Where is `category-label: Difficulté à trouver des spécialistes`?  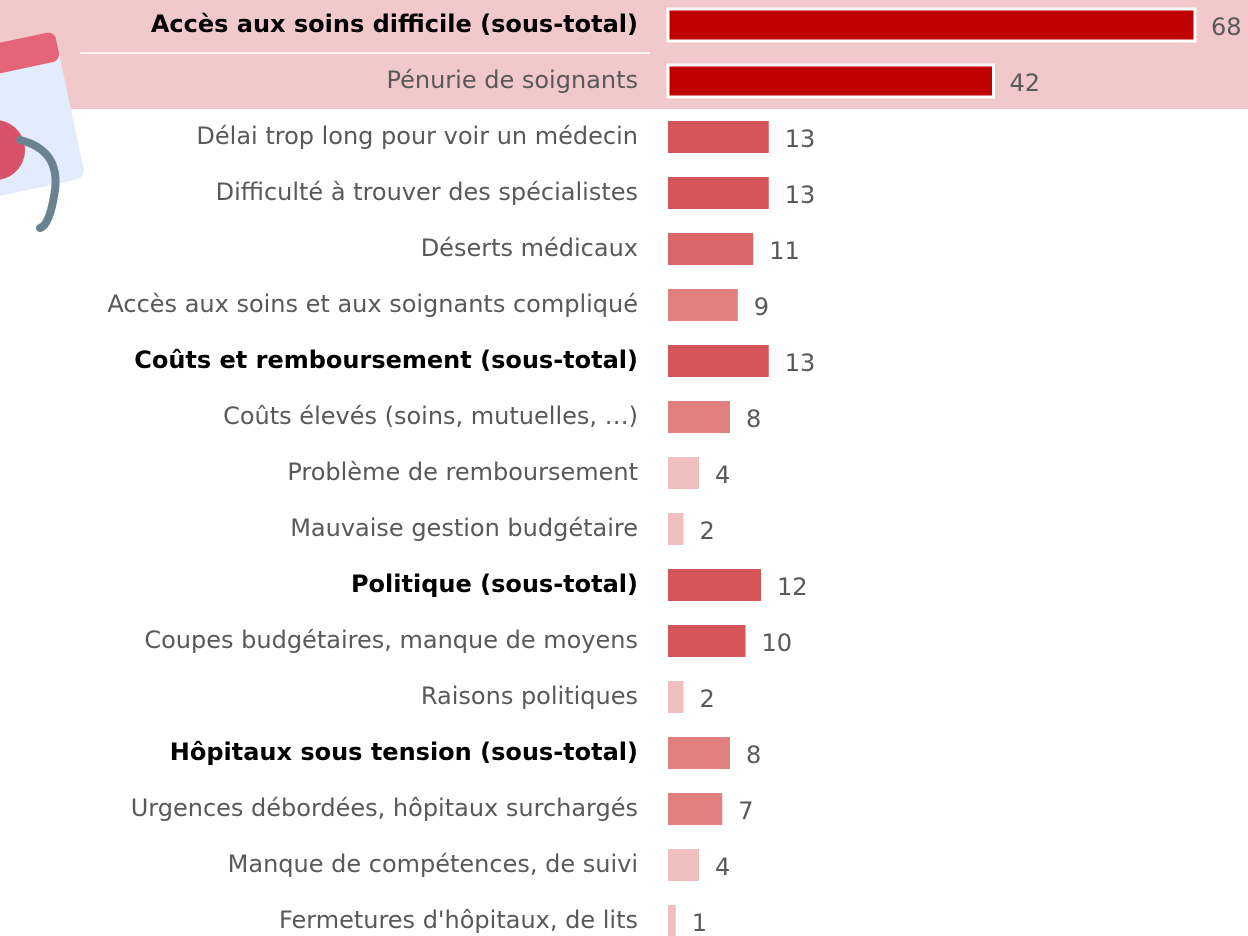
category-label: Difficulté à trouver des spécialistes is located at coordinates (427, 192).